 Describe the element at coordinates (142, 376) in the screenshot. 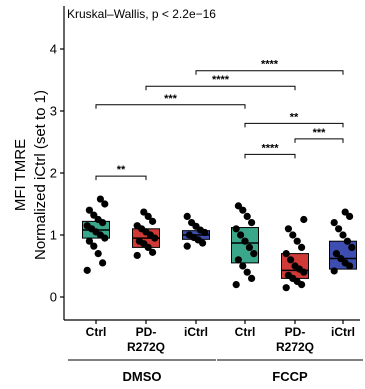

I see `group-label: DMSO` at that location.